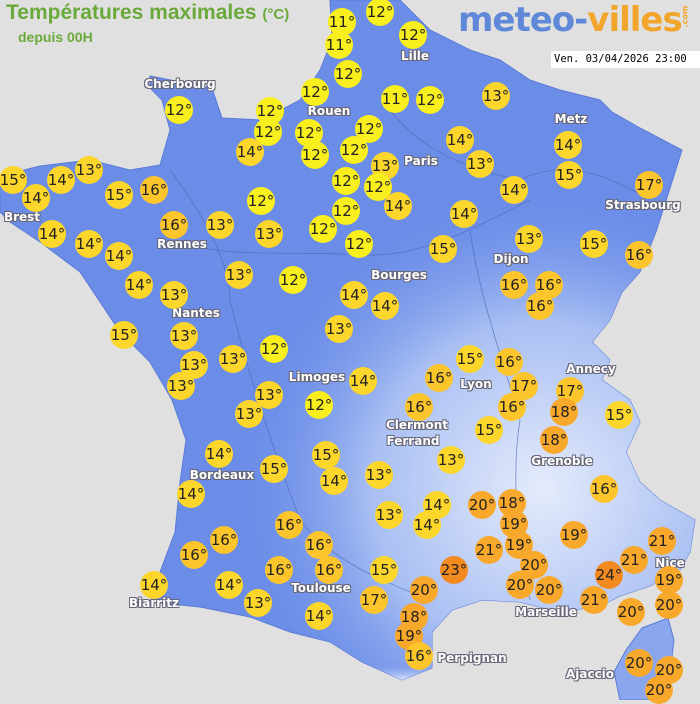 Image resolution: width=700 pixels, height=704 pixels. What do you see at coordinates (625, 59) in the screenshot?
I see `timestamp: Ven. 03/04/2026 23:00` at bounding box center [625, 59].